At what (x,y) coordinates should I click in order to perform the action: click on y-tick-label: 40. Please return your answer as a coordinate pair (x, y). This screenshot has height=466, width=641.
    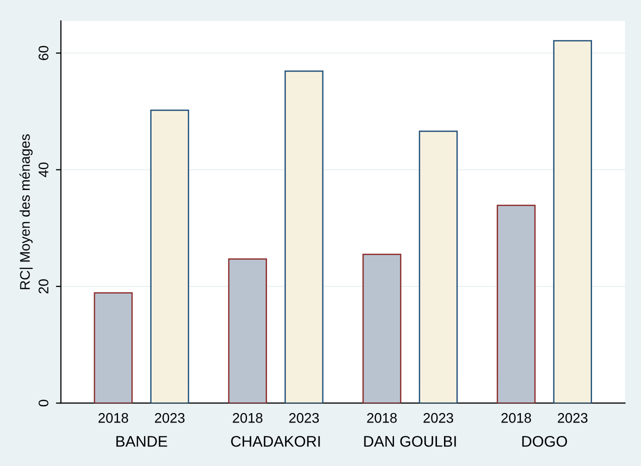
    Looking at the image, I should click on (43, 170).